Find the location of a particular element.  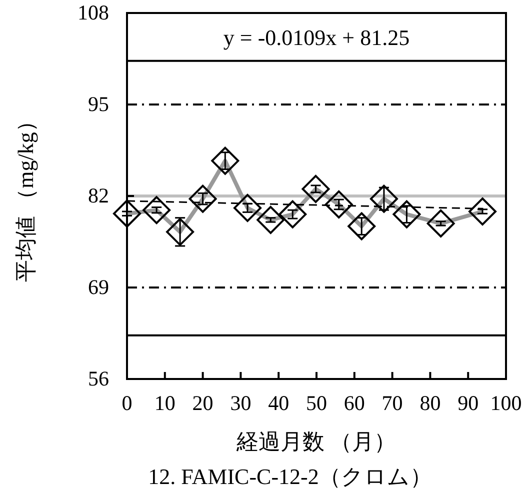

x-tick-label: 70 is located at coordinates (392, 402).